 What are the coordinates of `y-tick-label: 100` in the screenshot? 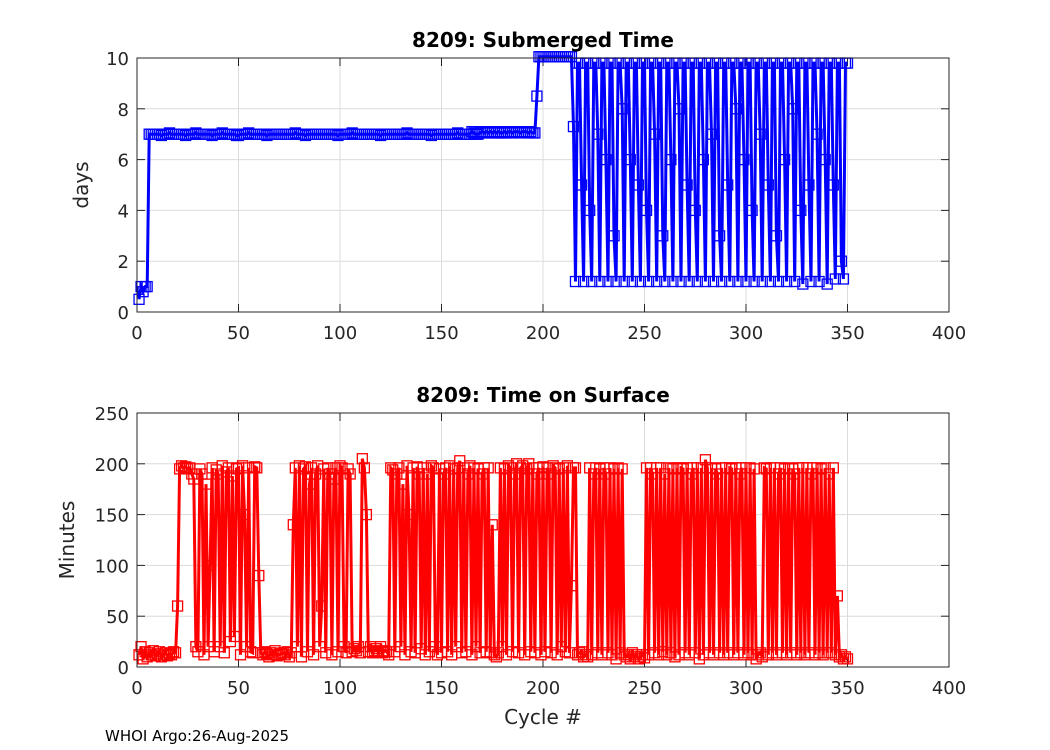 It's located at (112, 566).